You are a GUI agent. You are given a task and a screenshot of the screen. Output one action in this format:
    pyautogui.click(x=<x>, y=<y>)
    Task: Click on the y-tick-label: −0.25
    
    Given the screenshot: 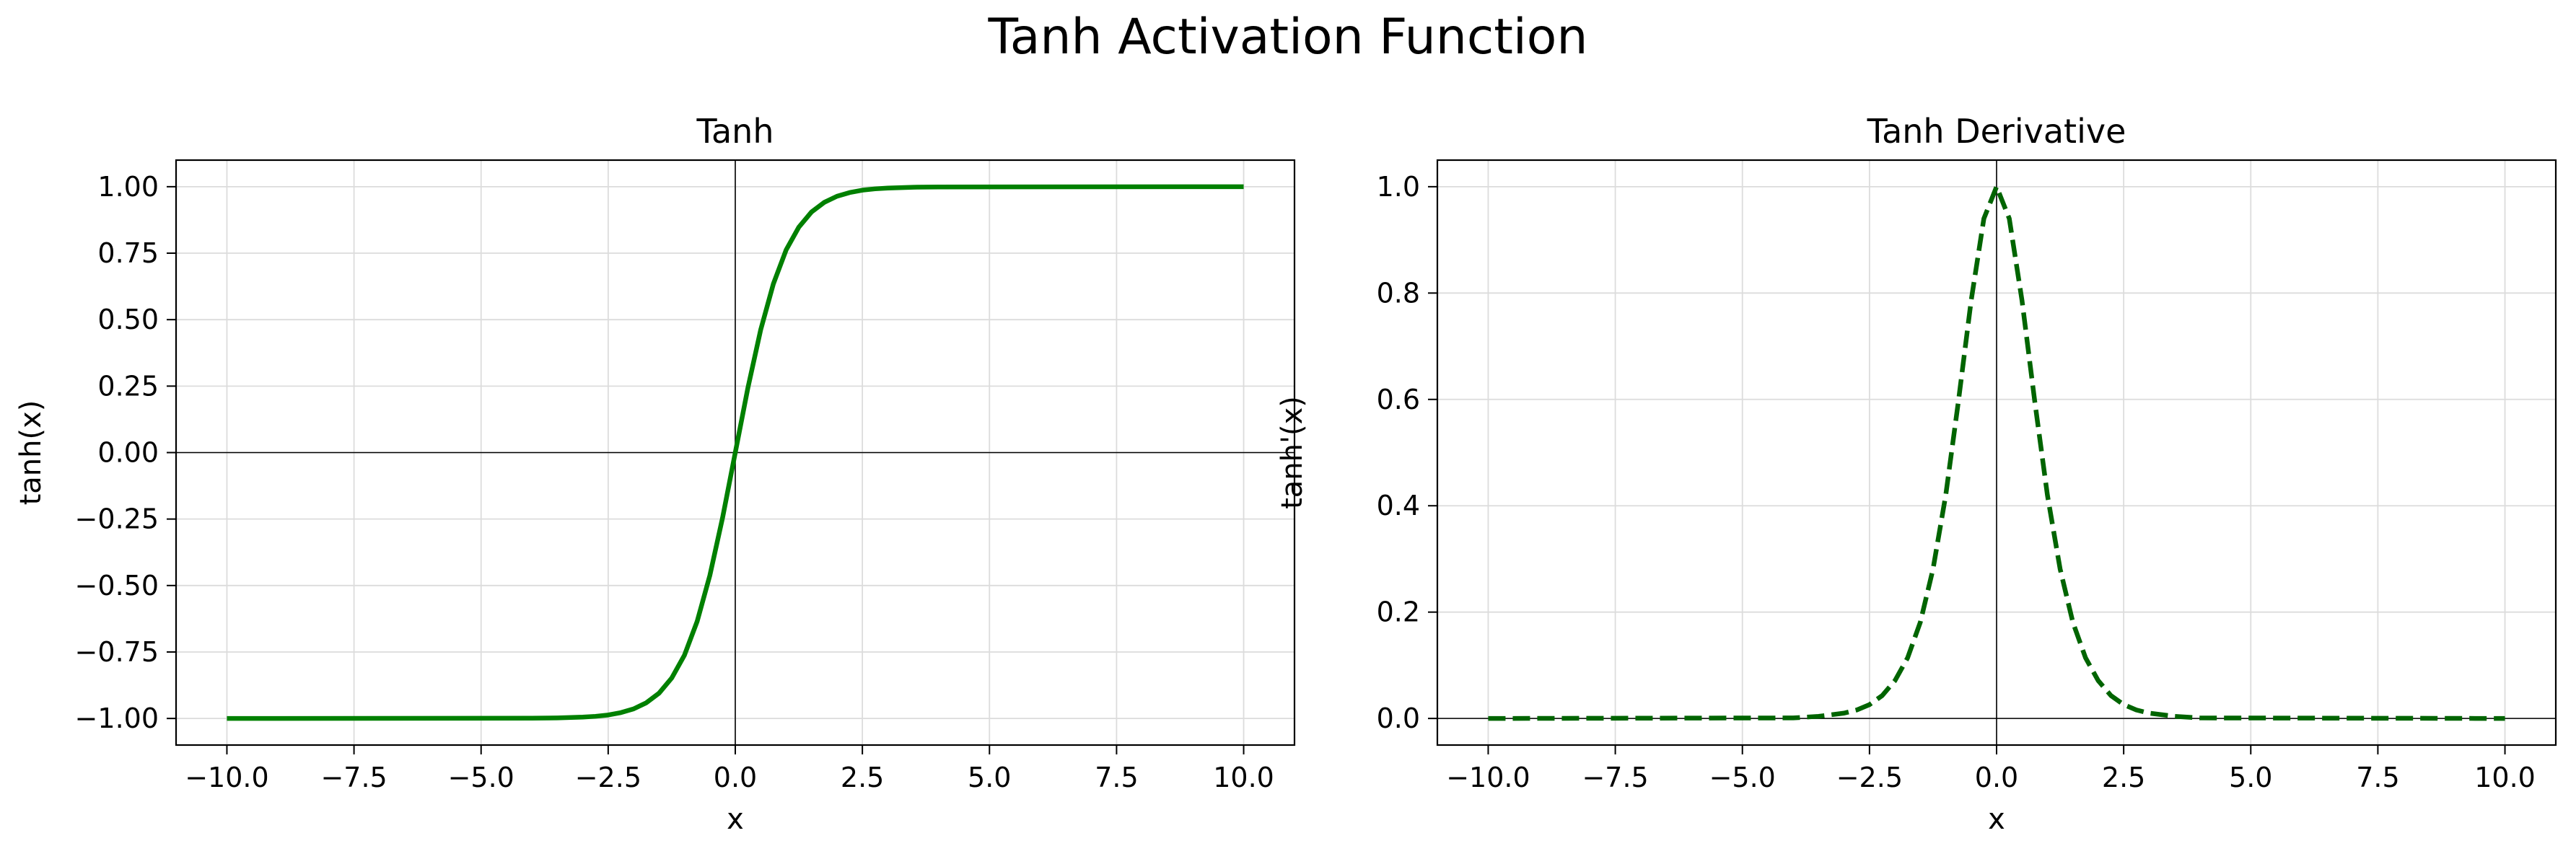 What is the action you would take?
    pyautogui.click(x=117, y=519)
    